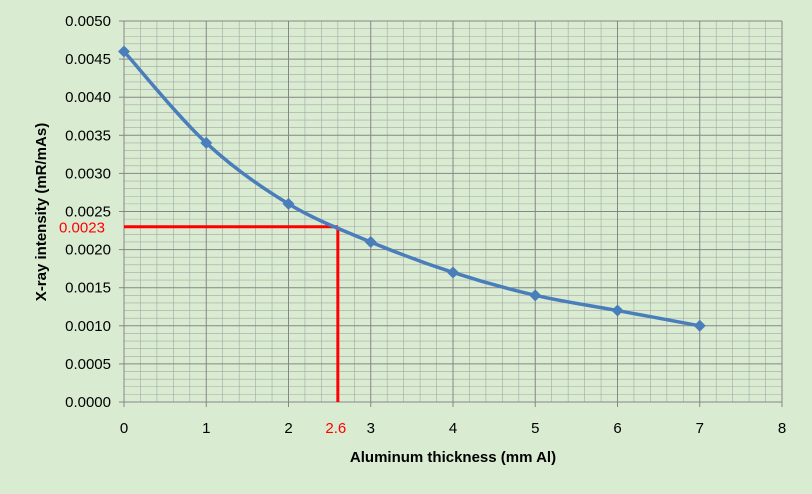 The width and height of the screenshot is (812, 494). What do you see at coordinates (453, 457) in the screenshot?
I see `x-axis-title: Aluminum thickness (mm Al)` at bounding box center [453, 457].